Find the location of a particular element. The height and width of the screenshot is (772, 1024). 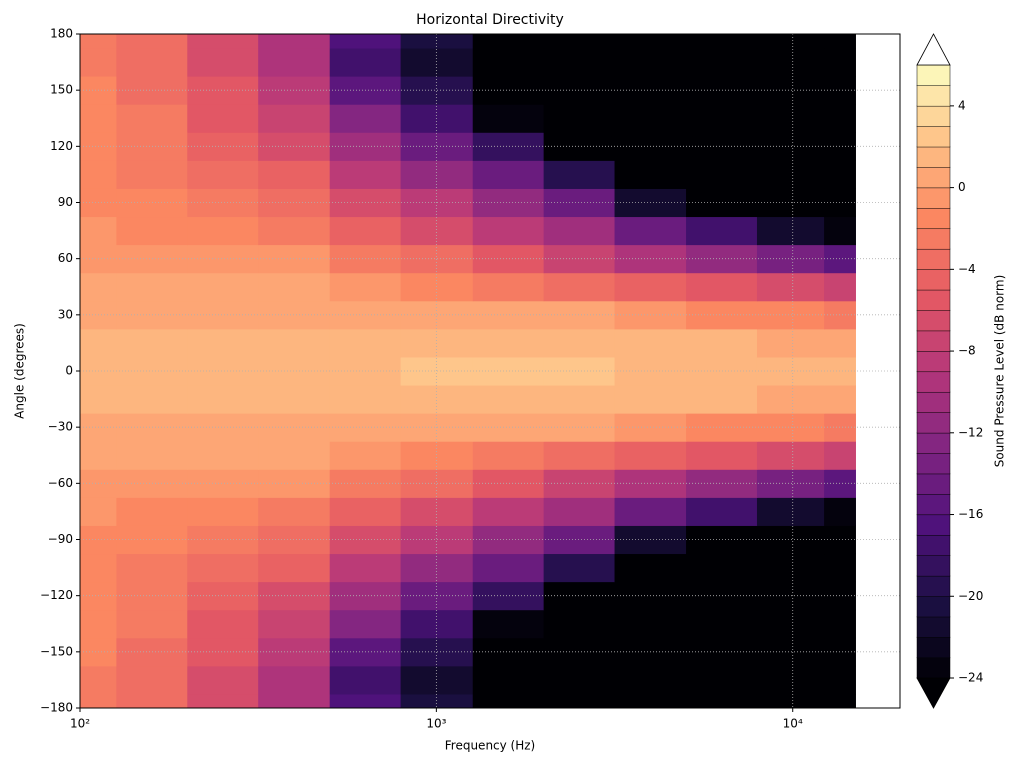

y-tick-label: 30 is located at coordinates (65, 314).